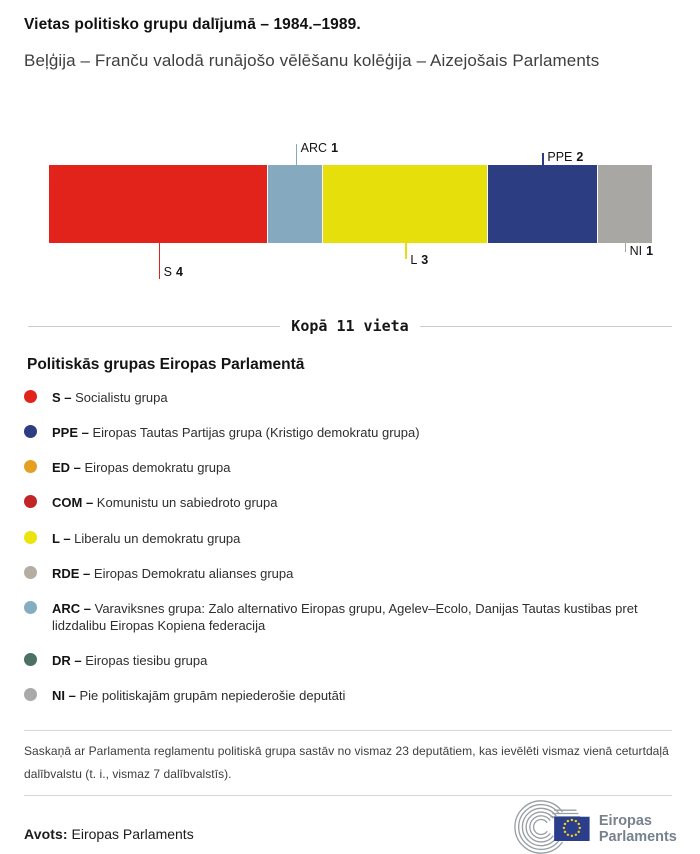  Describe the element at coordinates (173, 573) in the screenshot. I see `legend-label-RDE: RDE – Eiropas Demokratu alianses grupa` at that location.